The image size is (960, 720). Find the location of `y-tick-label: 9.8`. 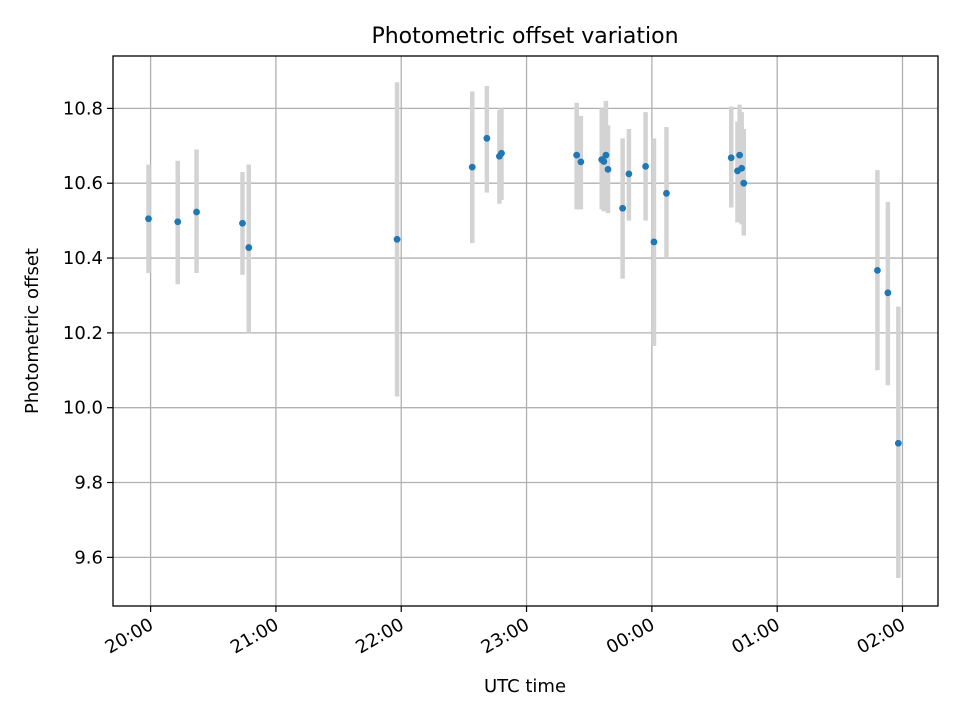

y-tick-label: 9.8 is located at coordinates (88, 483).